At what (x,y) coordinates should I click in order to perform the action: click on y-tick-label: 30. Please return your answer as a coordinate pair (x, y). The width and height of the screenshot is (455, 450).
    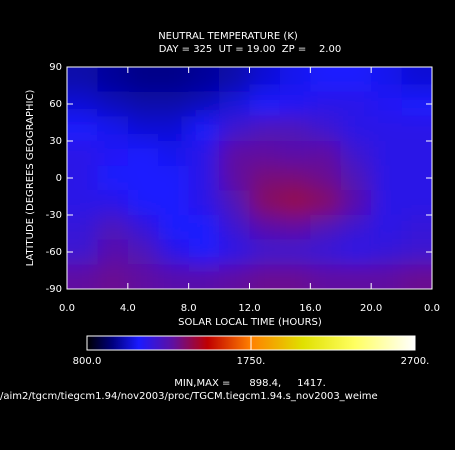
    Looking at the image, I should click on (55, 141).